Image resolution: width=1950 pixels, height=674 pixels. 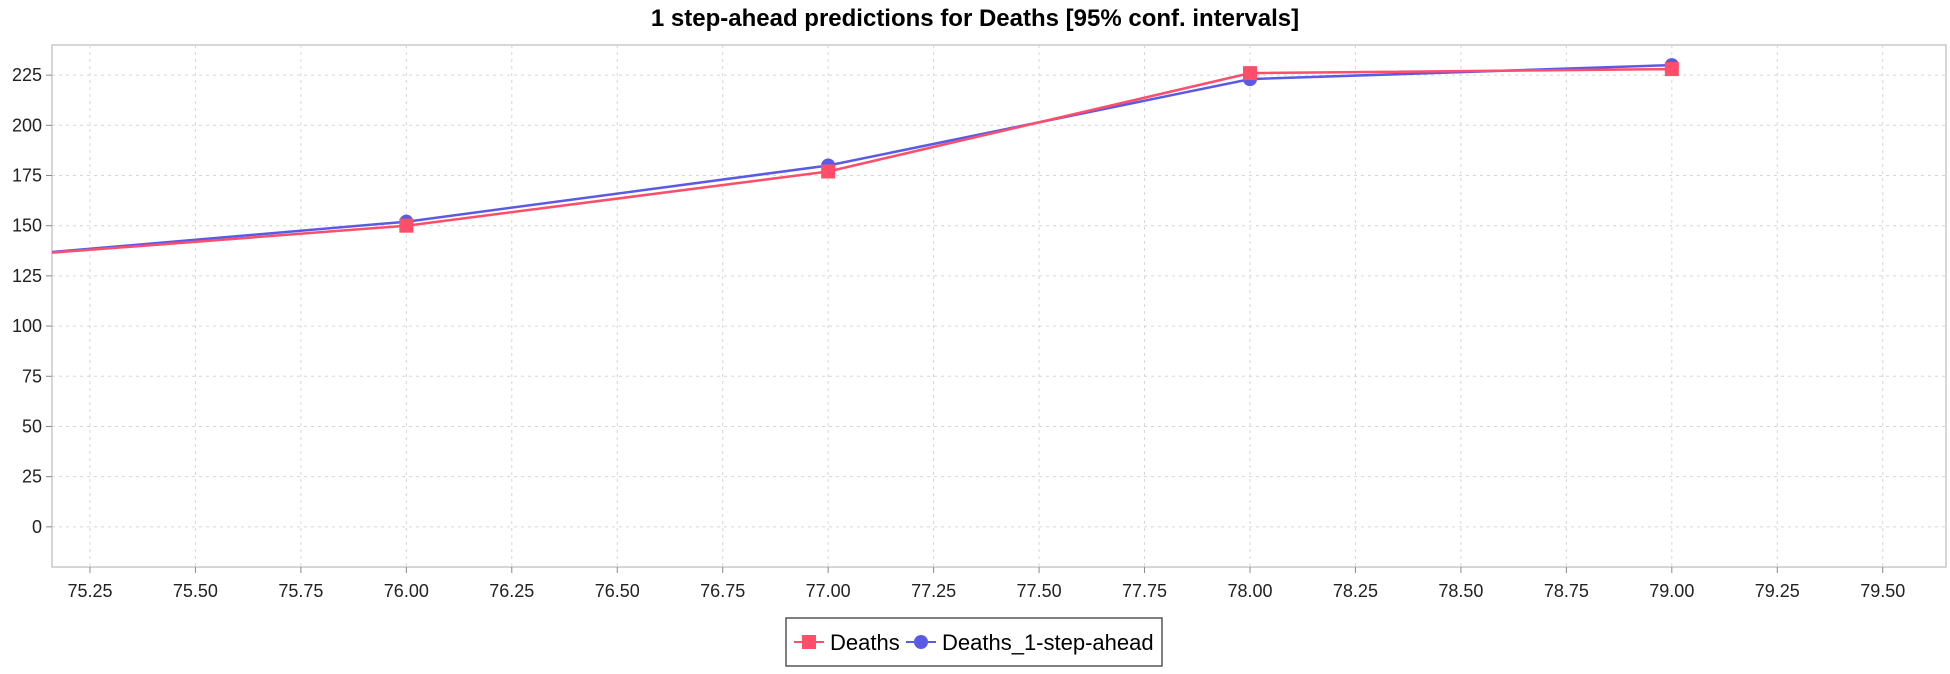 I want to click on y-tick-label: 0, so click(x=37, y=527).